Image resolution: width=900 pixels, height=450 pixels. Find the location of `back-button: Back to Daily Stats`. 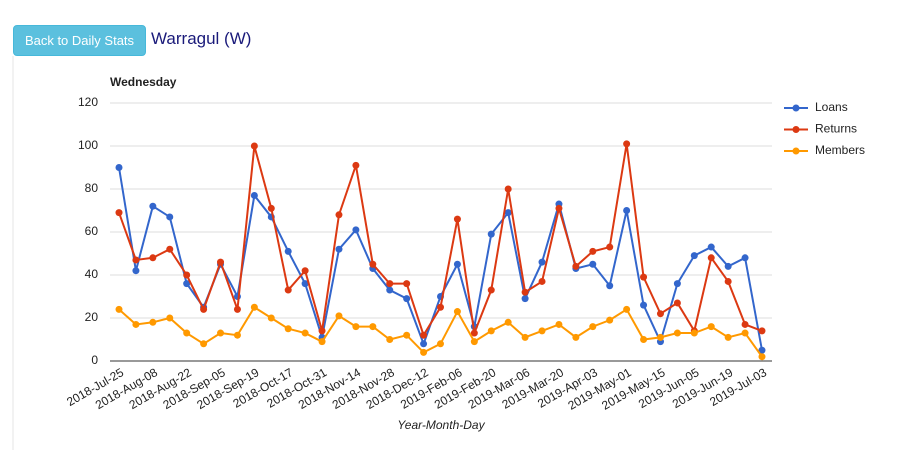

back-button: Back to Daily Stats is located at coordinates (79, 40).